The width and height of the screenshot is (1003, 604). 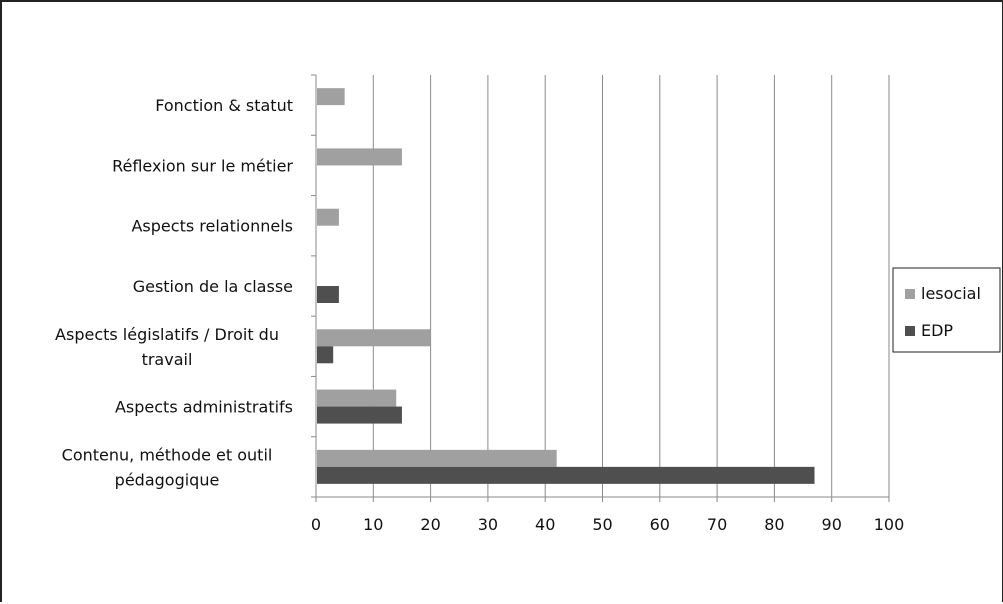 I want to click on x-tick-label: 60, so click(x=660, y=524).